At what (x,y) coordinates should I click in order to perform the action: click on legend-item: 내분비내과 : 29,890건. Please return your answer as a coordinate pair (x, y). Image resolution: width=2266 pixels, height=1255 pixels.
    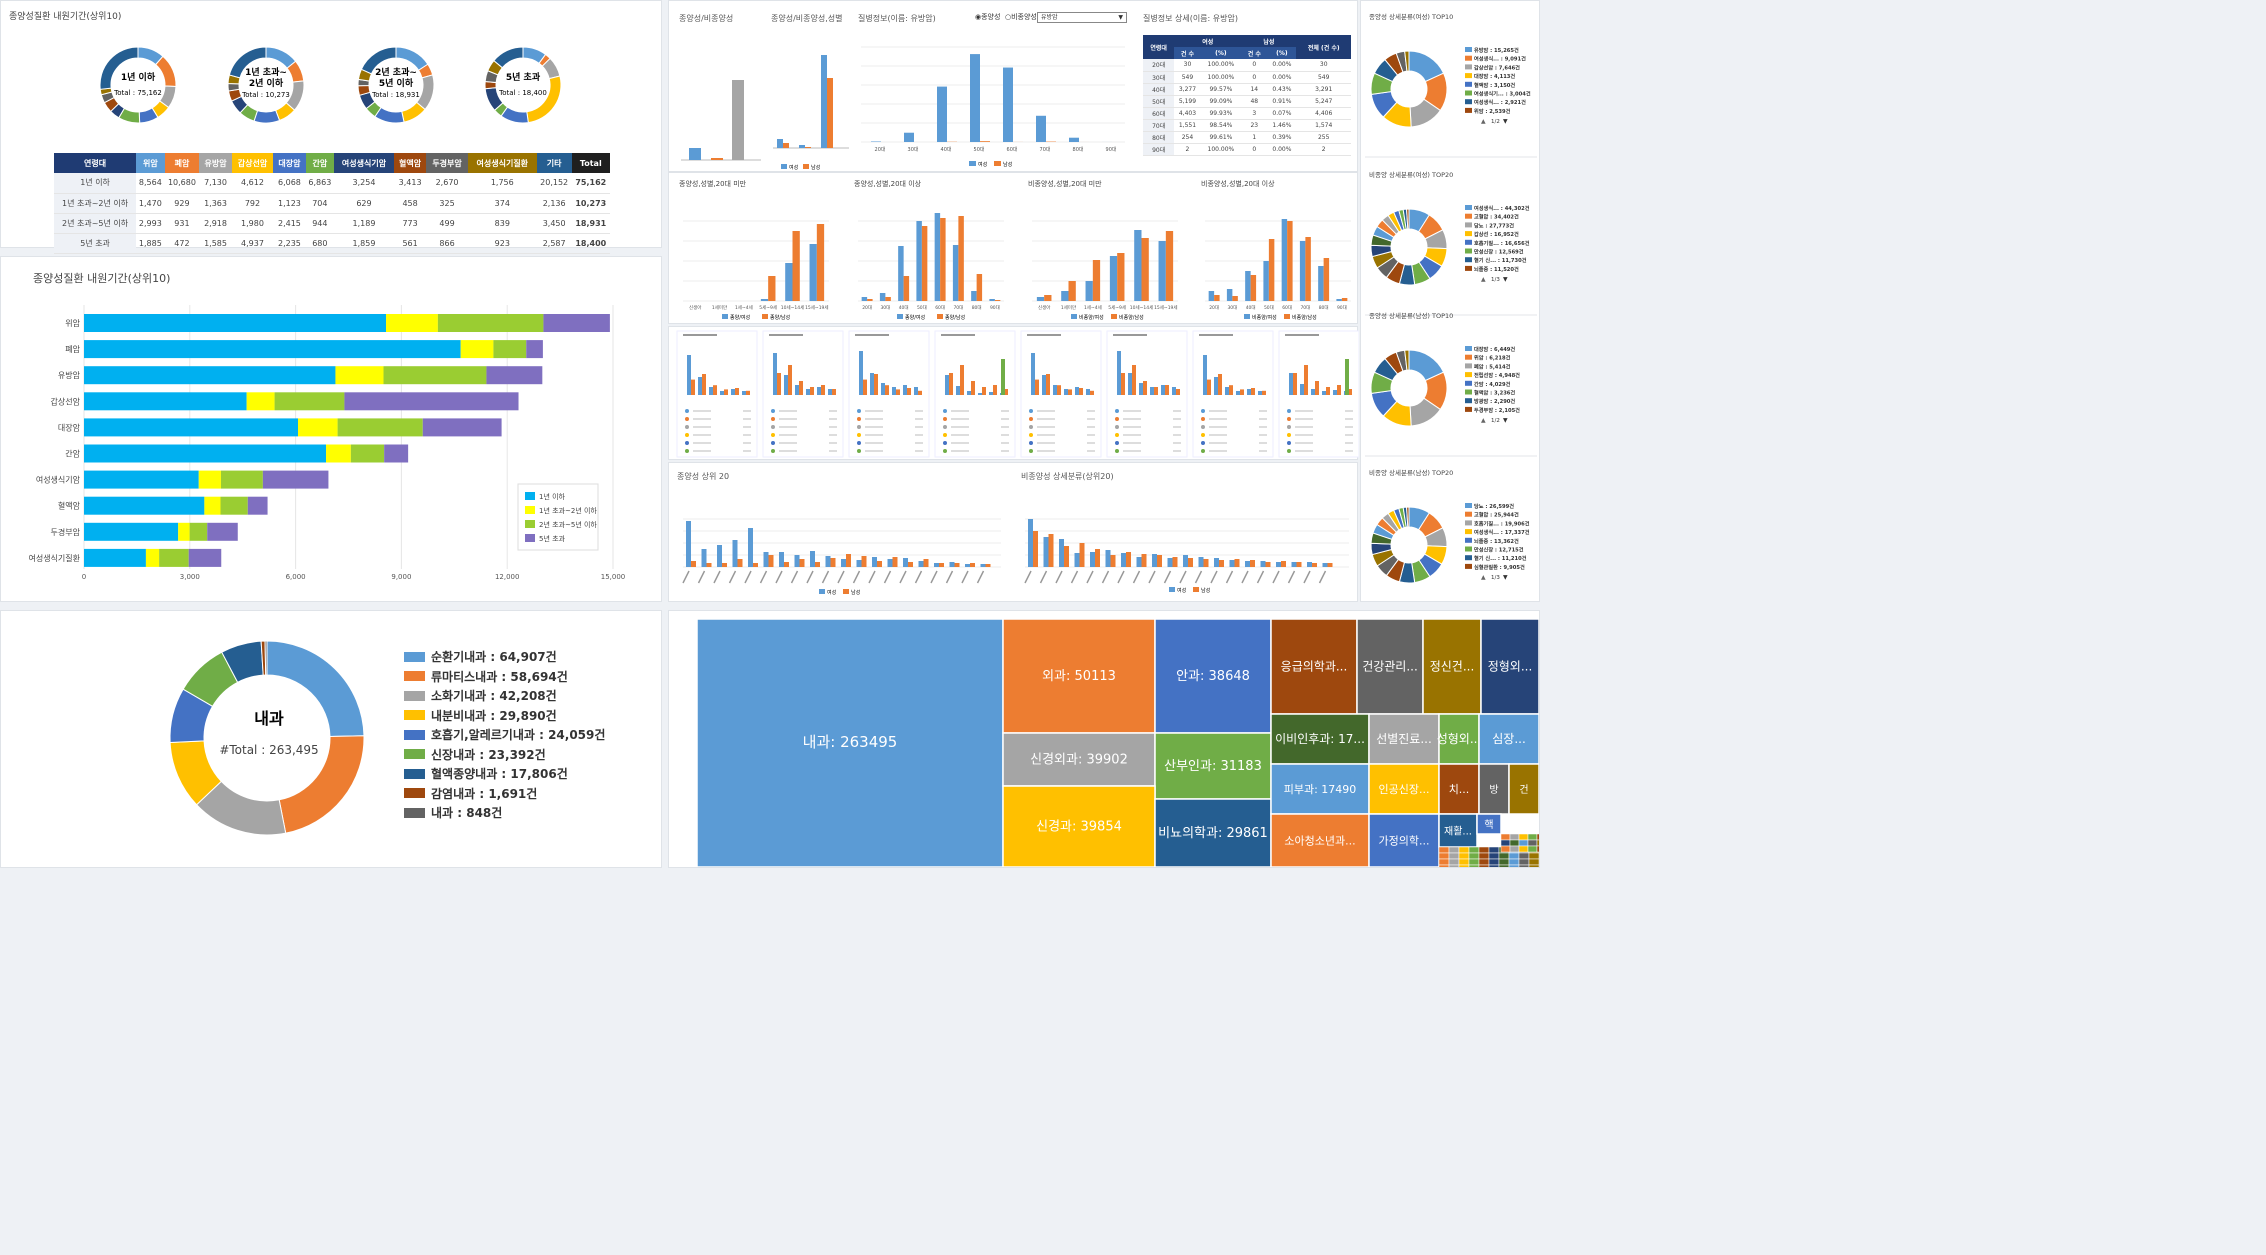
    Looking at the image, I should click on (504, 716).